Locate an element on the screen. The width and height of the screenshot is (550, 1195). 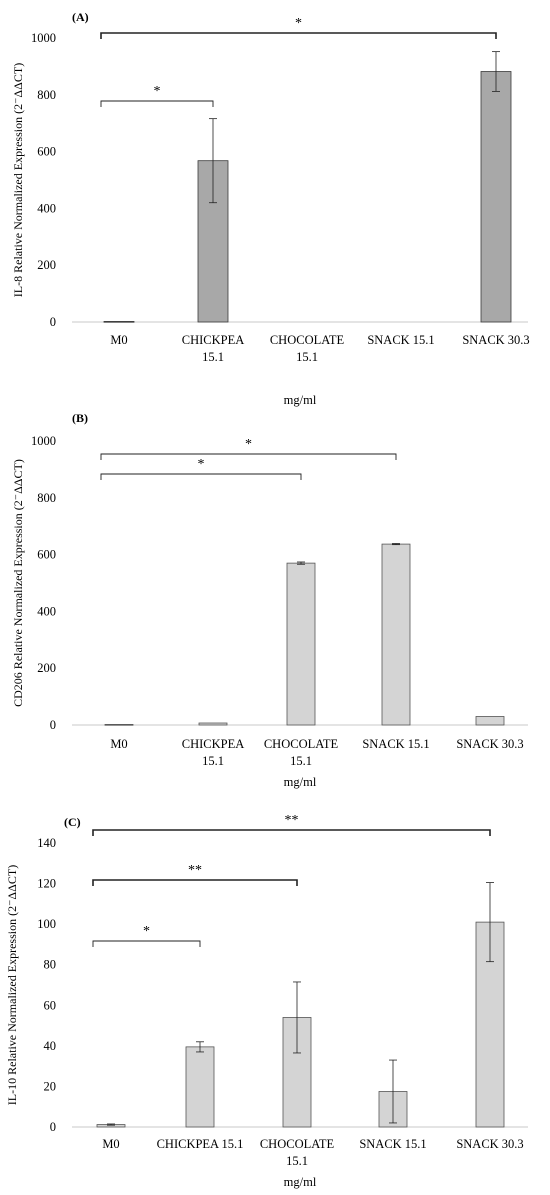
y-axis-title-text: IL-10 Relative Normalized Expression is located at coordinates (12, 1010).